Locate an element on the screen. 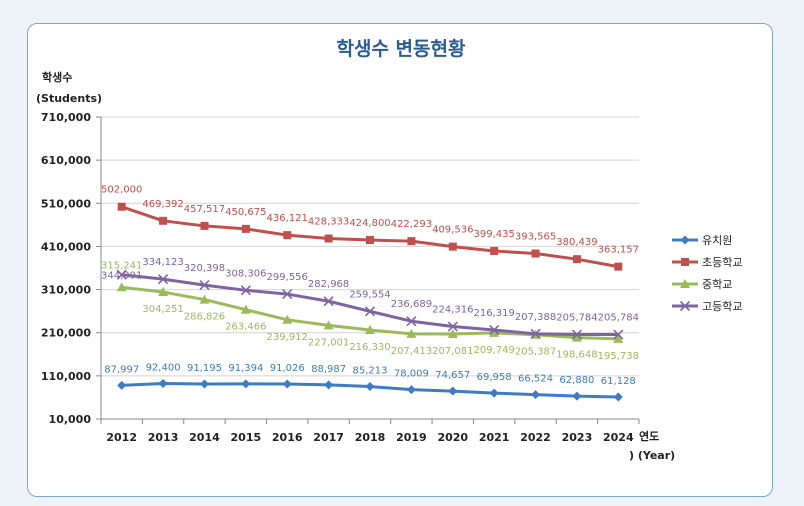 The height and width of the screenshot is (506, 804). x-tick-label: 2024 is located at coordinates (618, 437).